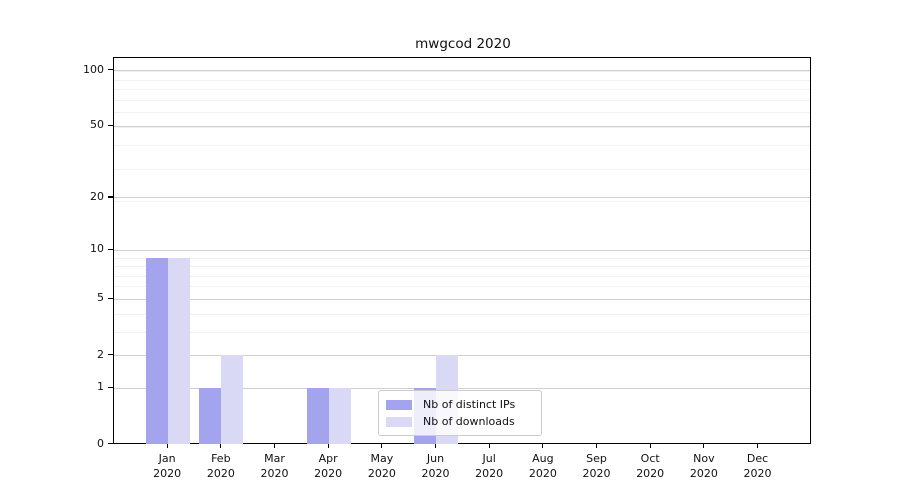 The width and height of the screenshot is (900, 500). What do you see at coordinates (93, 69) in the screenshot?
I see `y-tick-label: 100` at bounding box center [93, 69].